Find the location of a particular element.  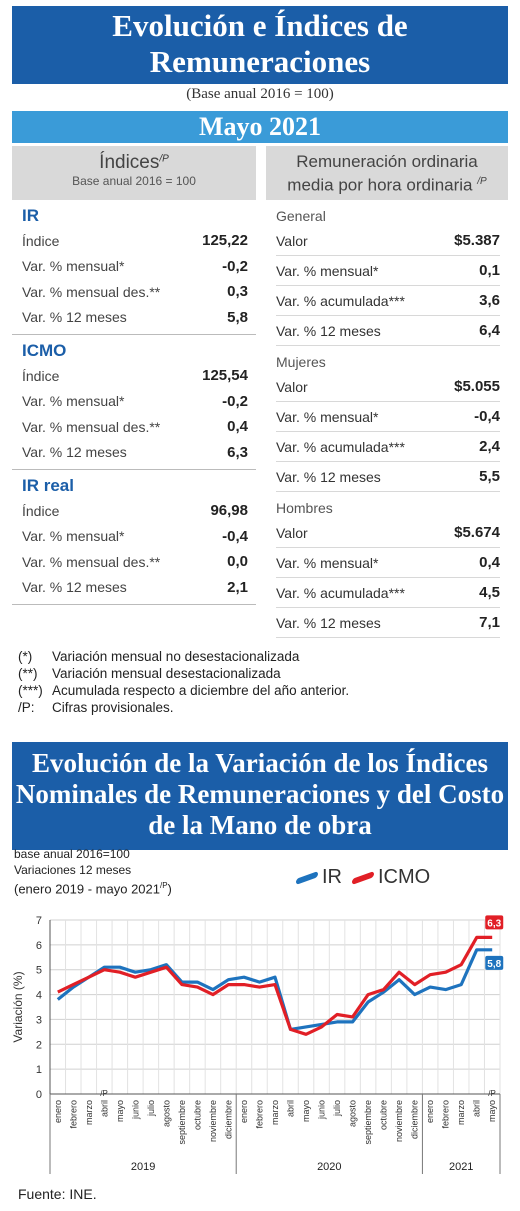

chart-legend: IR ICMO is located at coordinates (368, 877).